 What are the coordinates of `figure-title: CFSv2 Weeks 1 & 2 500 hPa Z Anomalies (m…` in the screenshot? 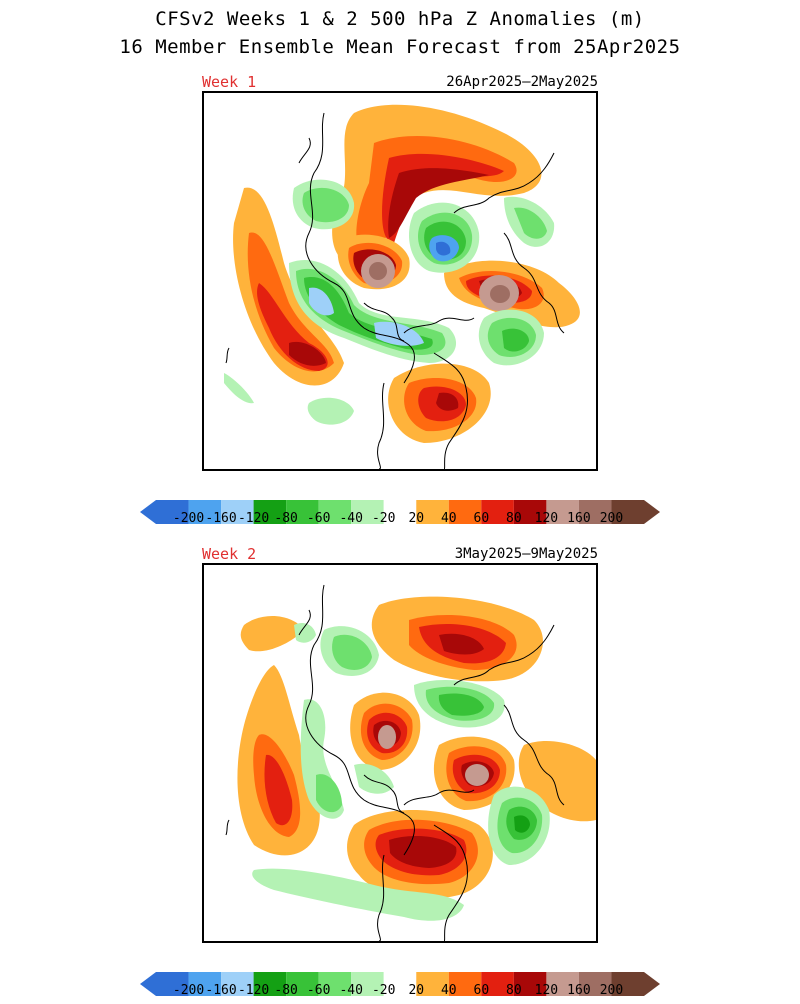 It's located at (400, 19).